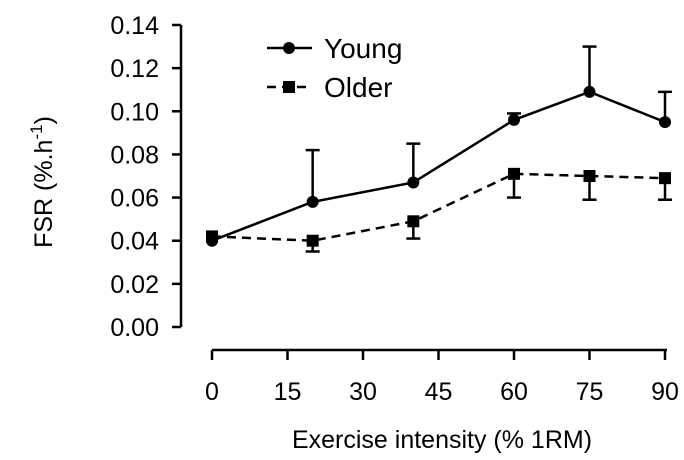 The height and width of the screenshot is (460, 684). I want to click on legend-older-label: Older, so click(358, 87).